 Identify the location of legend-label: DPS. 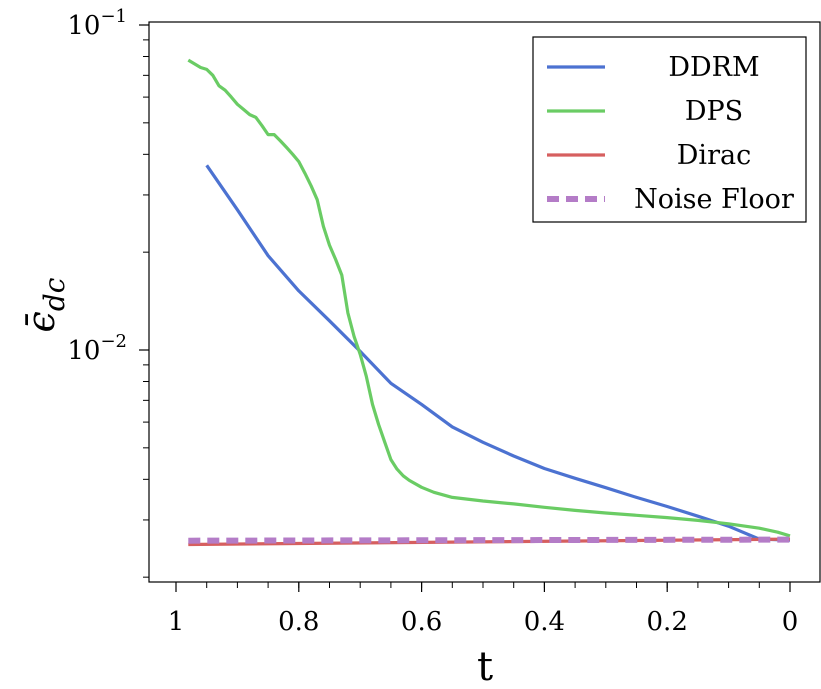
(714, 111).